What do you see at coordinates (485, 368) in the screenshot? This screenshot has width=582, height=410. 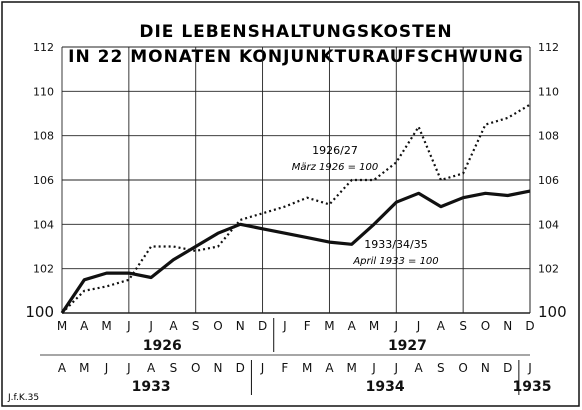 I see `bottom-month-19: N` at bounding box center [485, 368].